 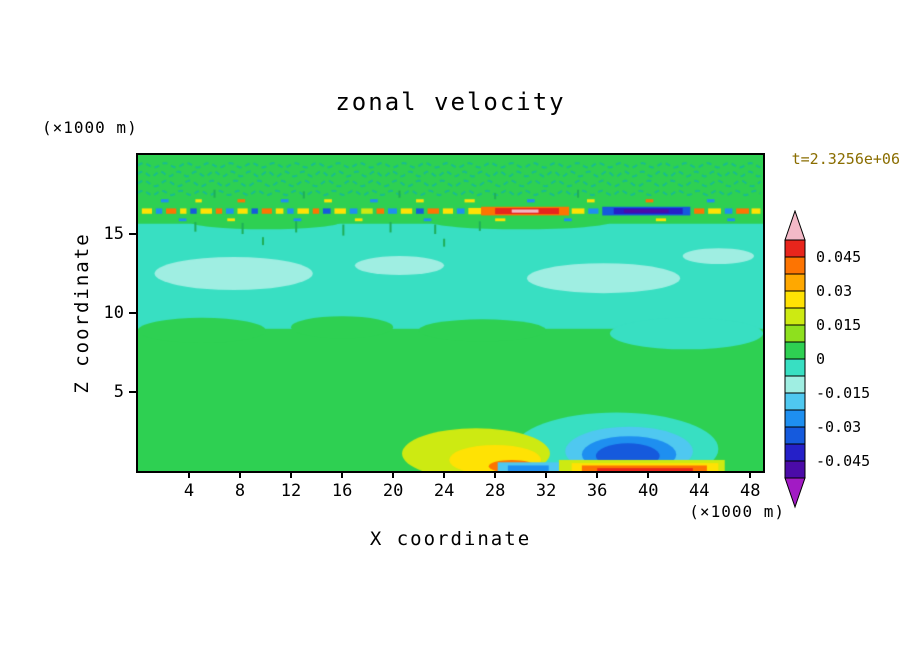 I want to click on x-tick-label: 40, so click(x=648, y=491).